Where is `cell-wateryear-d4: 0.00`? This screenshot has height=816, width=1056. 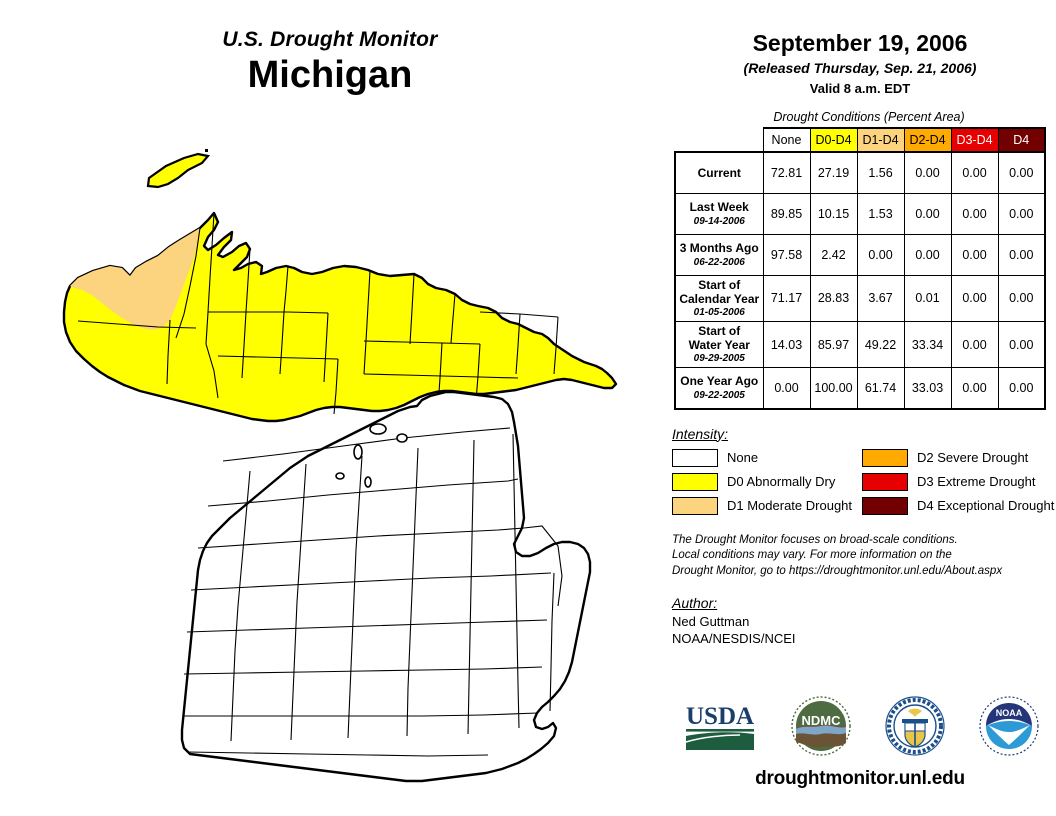 cell-wateryear-d4: 0.00 is located at coordinates (1021, 345).